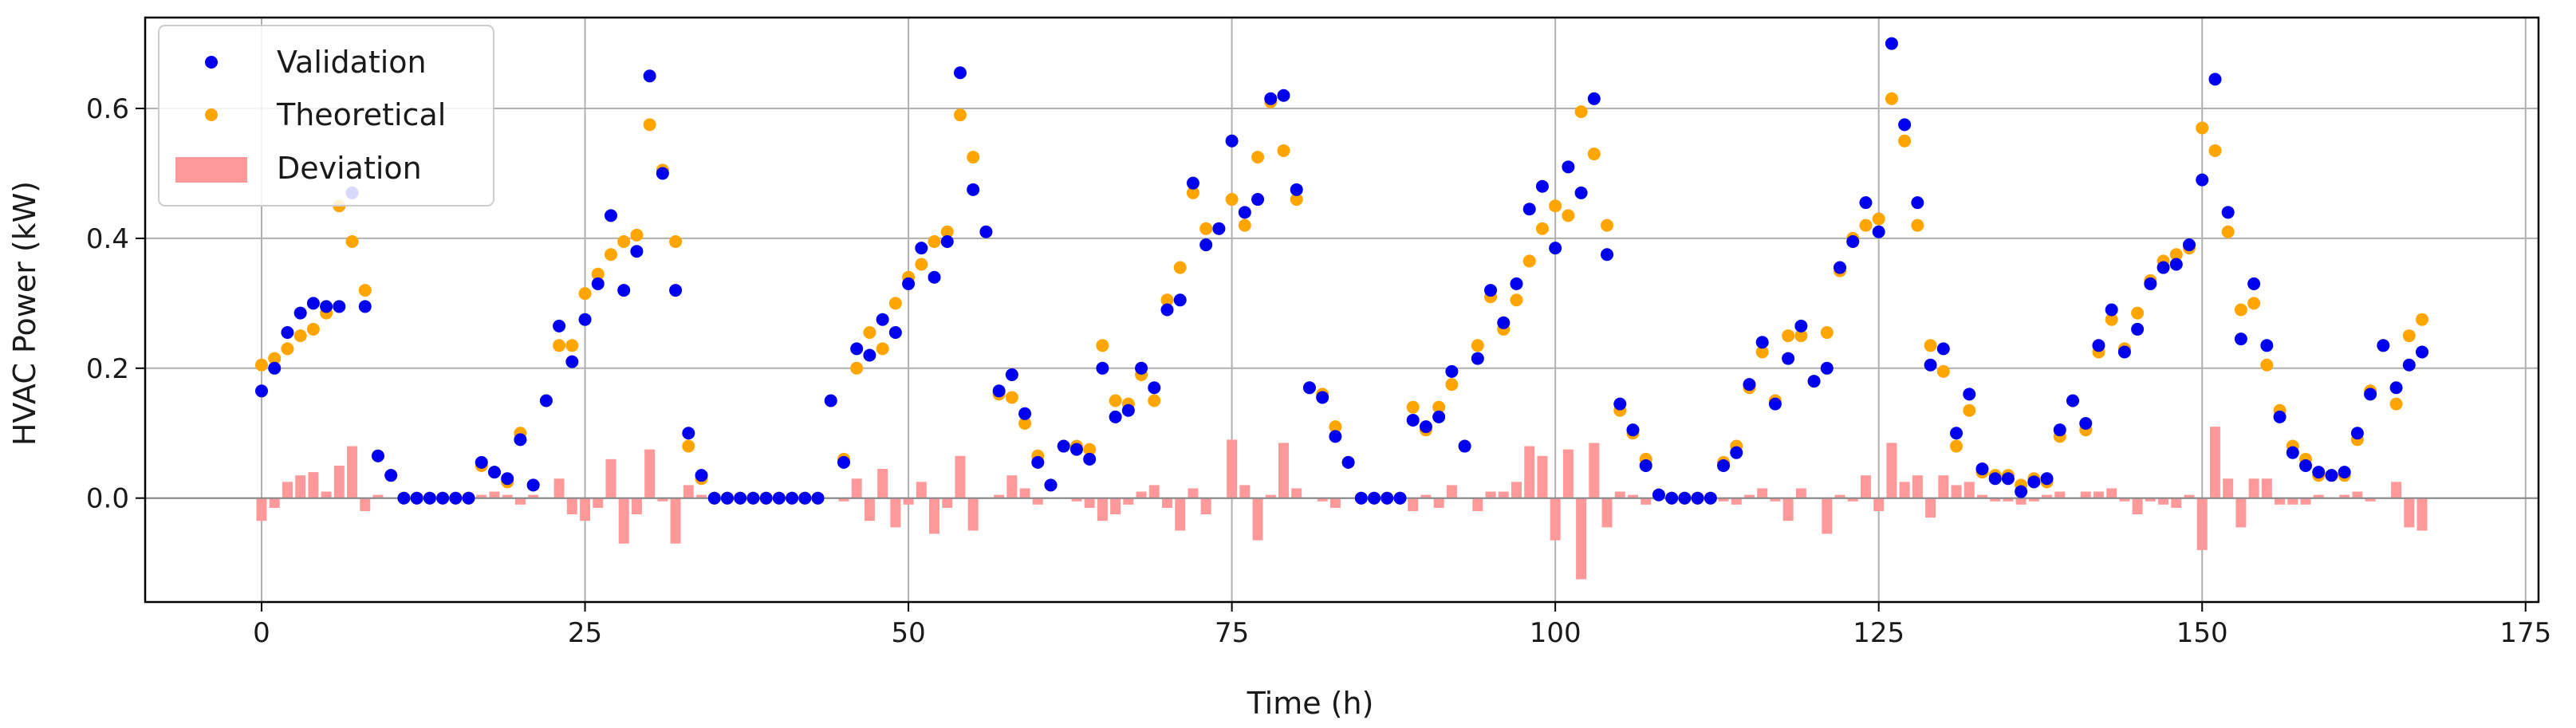 This screenshot has height=728, width=2576. What do you see at coordinates (107, 239) in the screenshot?
I see `y-tick-label: 0.4` at bounding box center [107, 239].